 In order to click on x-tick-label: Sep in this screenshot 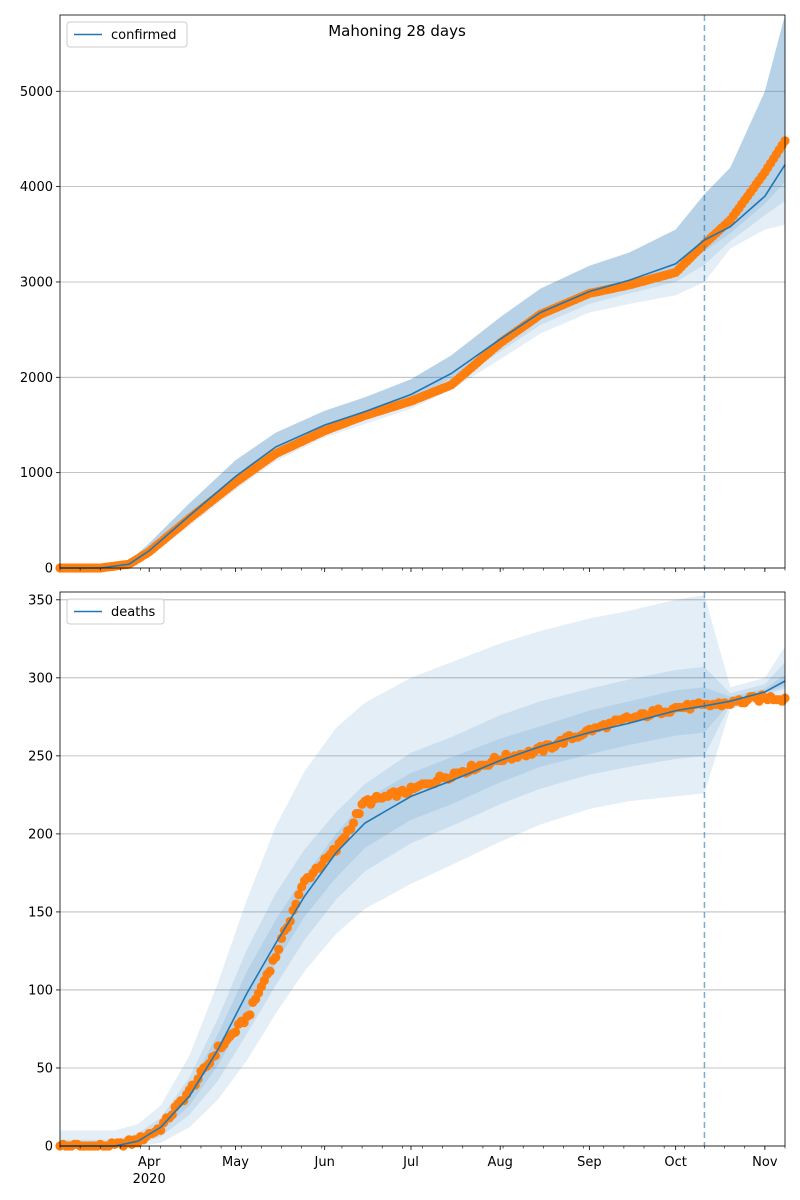, I will do `click(589, 1162)`.